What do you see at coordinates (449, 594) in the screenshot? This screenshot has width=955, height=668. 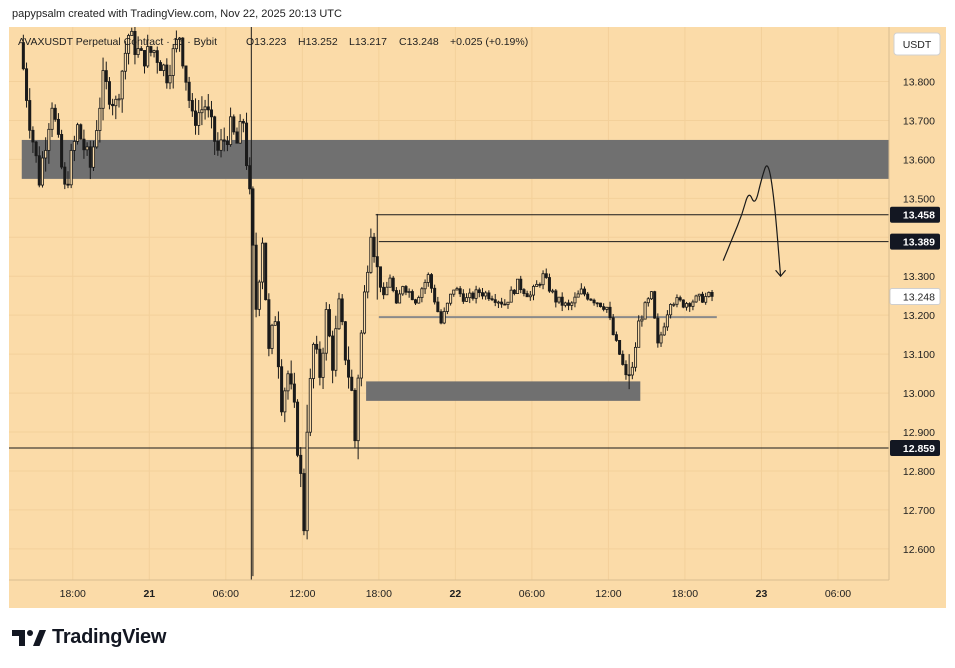 I see `time-axis-background` at bounding box center [449, 594].